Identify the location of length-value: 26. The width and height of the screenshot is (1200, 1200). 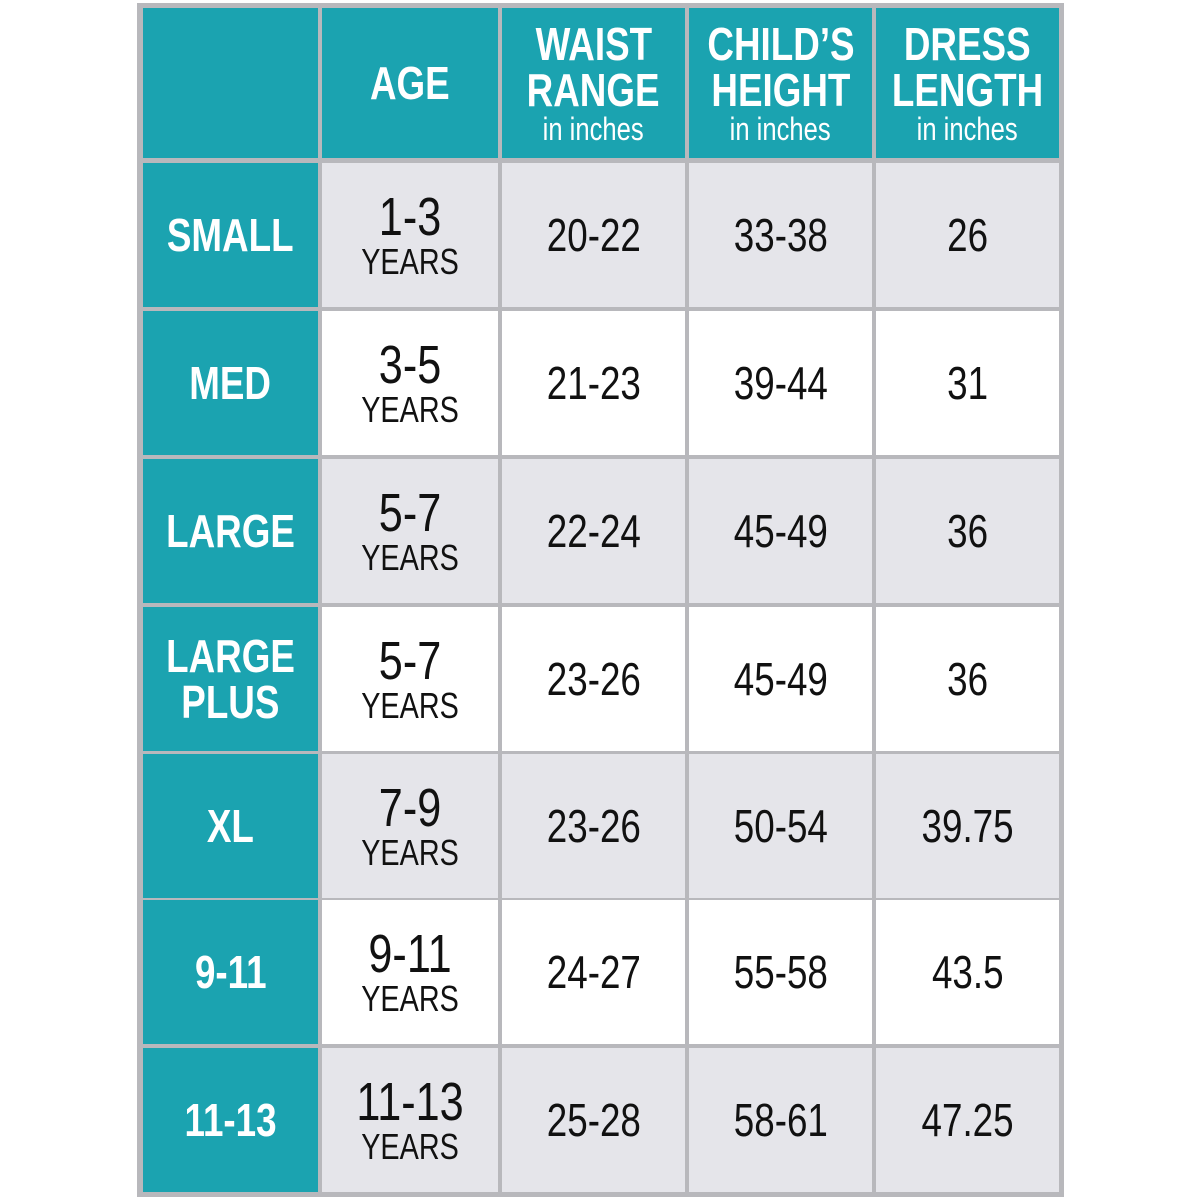
(967, 235).